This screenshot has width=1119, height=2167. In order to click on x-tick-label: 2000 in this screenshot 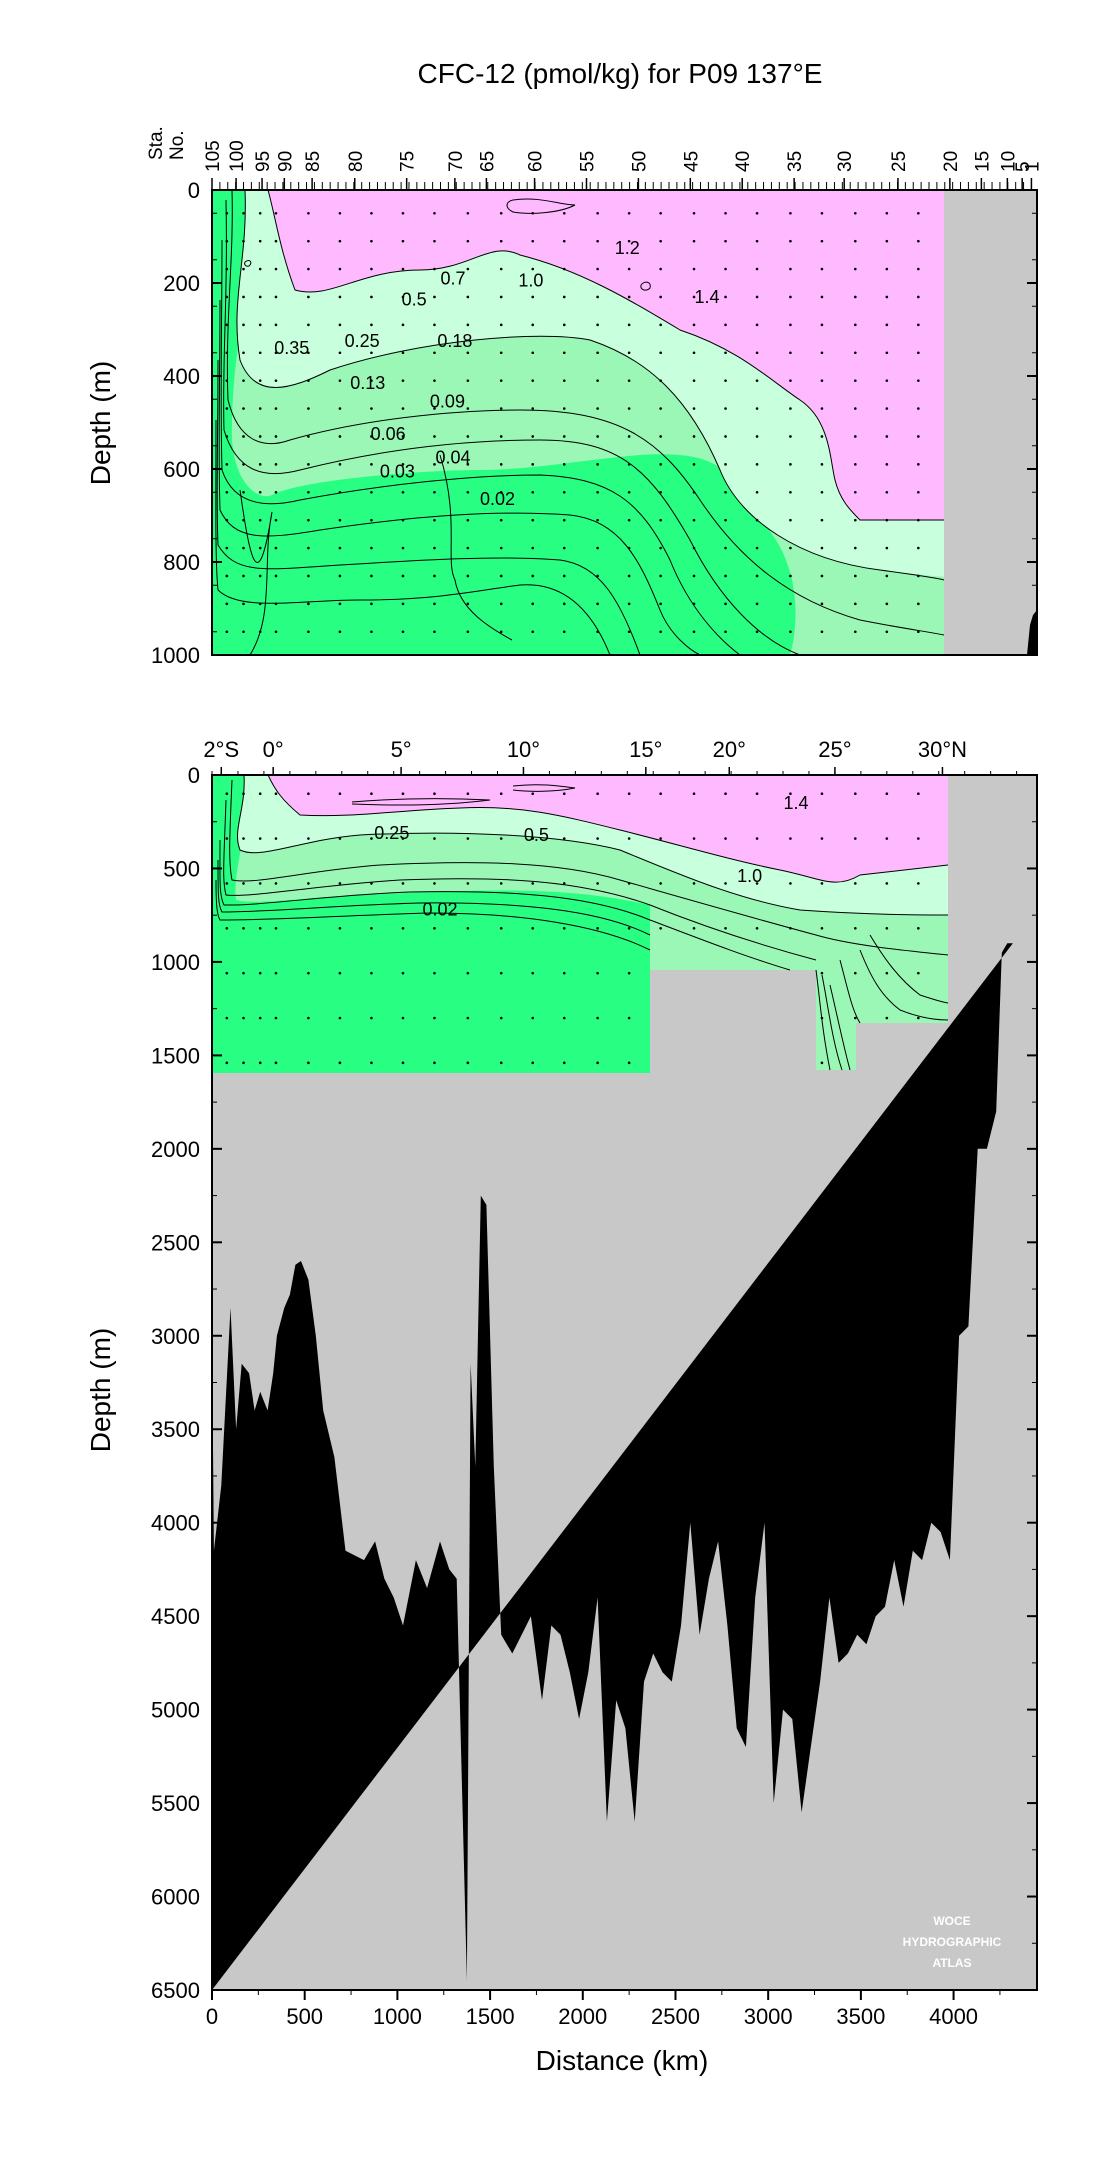, I will do `click(582, 2016)`.